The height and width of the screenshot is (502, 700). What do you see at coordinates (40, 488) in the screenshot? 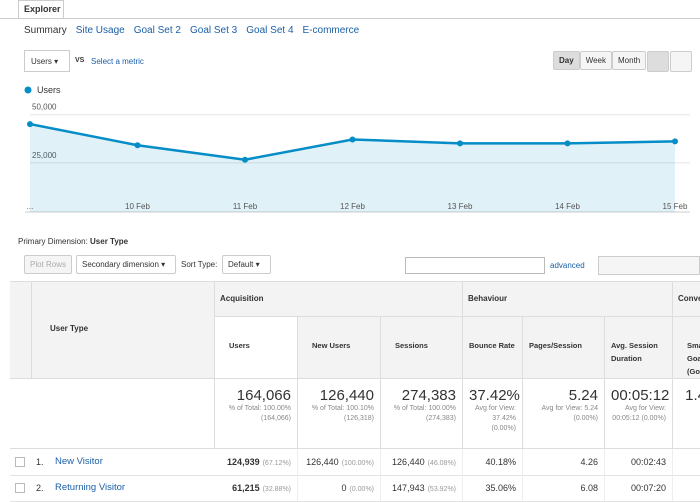
I see `row-index: 2.` at bounding box center [40, 488].